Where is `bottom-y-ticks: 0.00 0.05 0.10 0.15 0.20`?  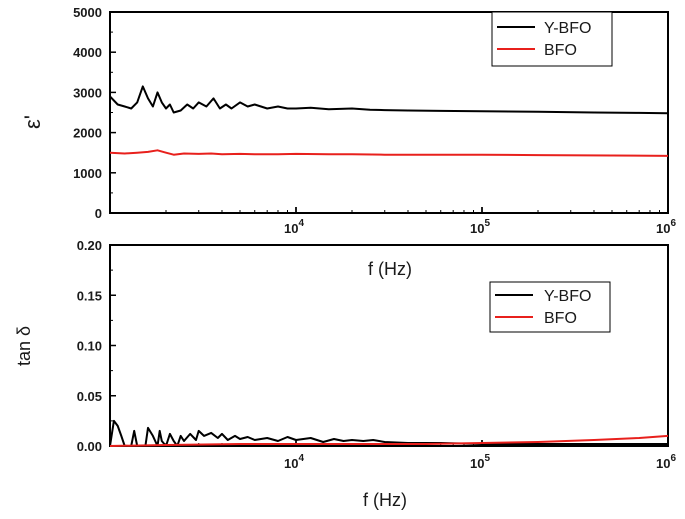
bottom-y-ticks: 0.00 0.05 0.10 0.15 0.20 is located at coordinates (96, 346).